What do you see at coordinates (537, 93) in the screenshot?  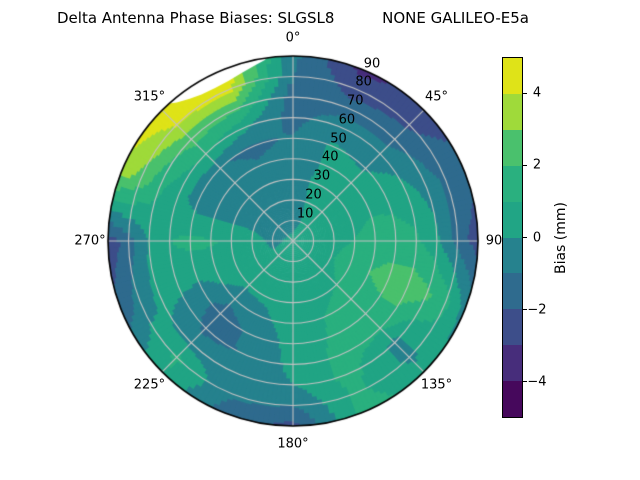 I see `colorbar-tick-label: 4` at bounding box center [537, 93].